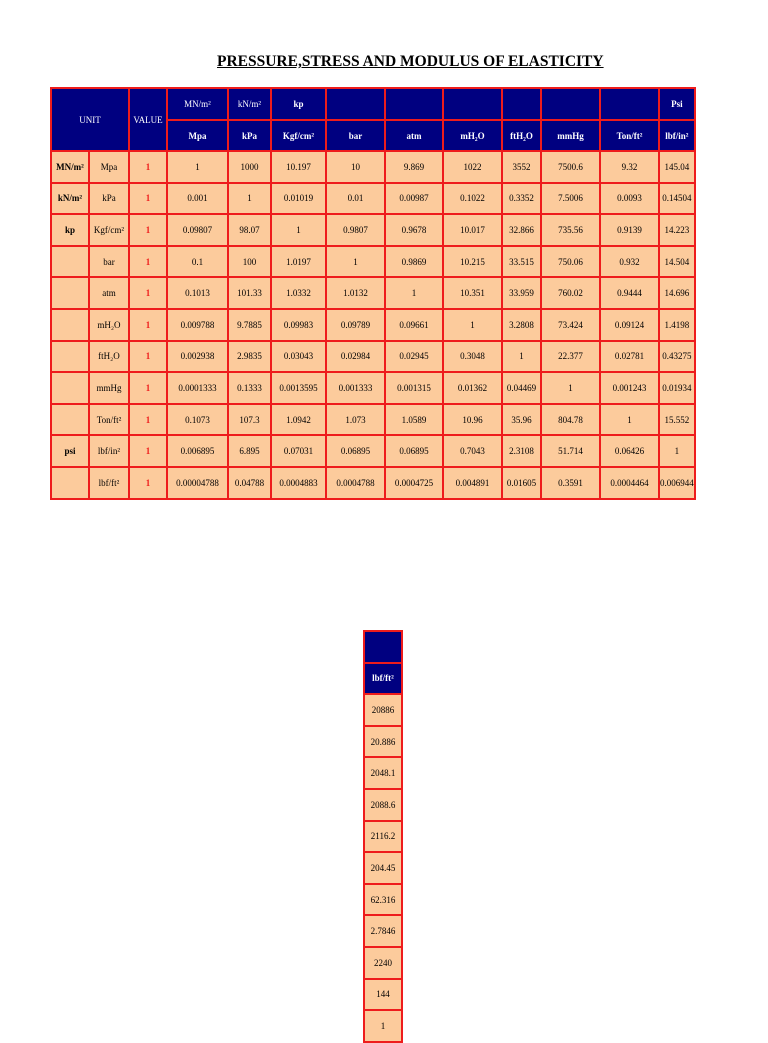  I want to click on row-unit-label: mmHg, so click(109, 388).